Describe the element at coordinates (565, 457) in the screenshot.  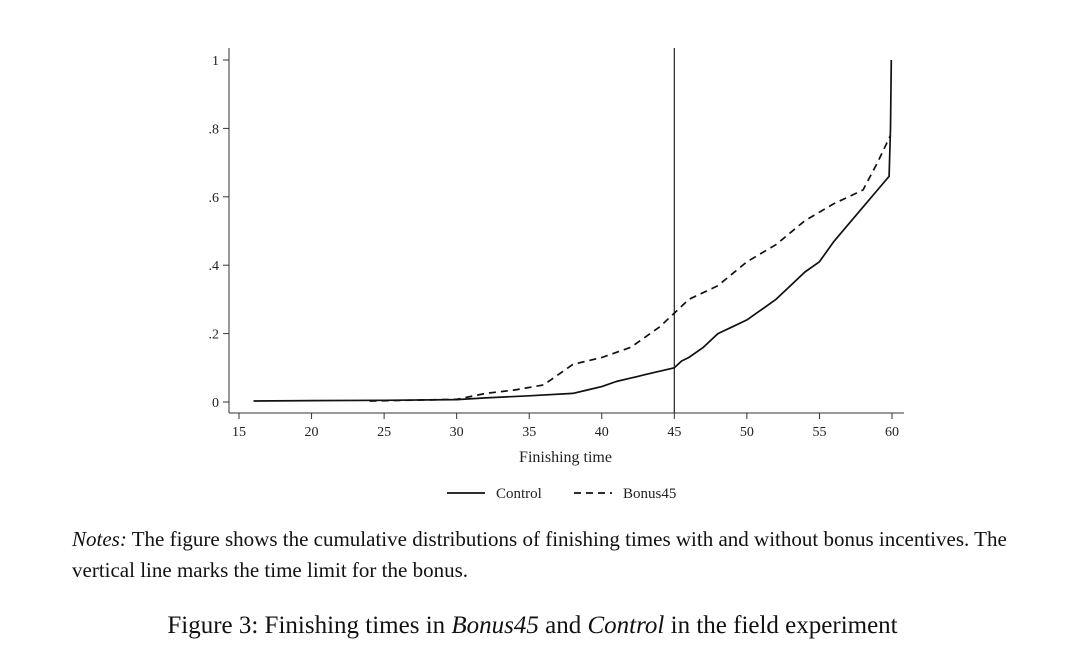
I see `x-axis-title: Finishing time` at that location.